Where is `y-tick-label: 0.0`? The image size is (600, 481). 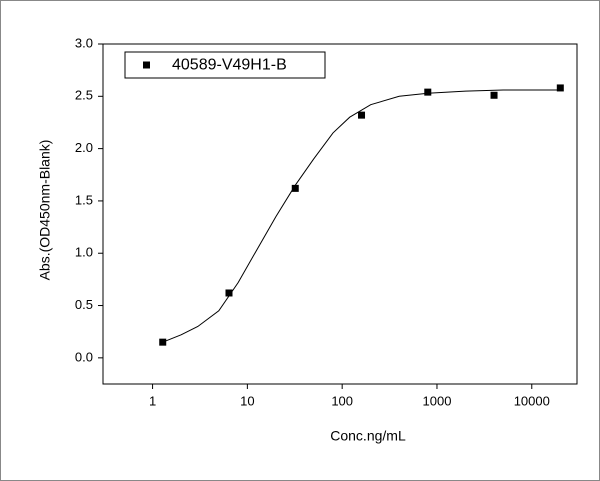
y-tick-label: 0.0 is located at coordinates (84, 356).